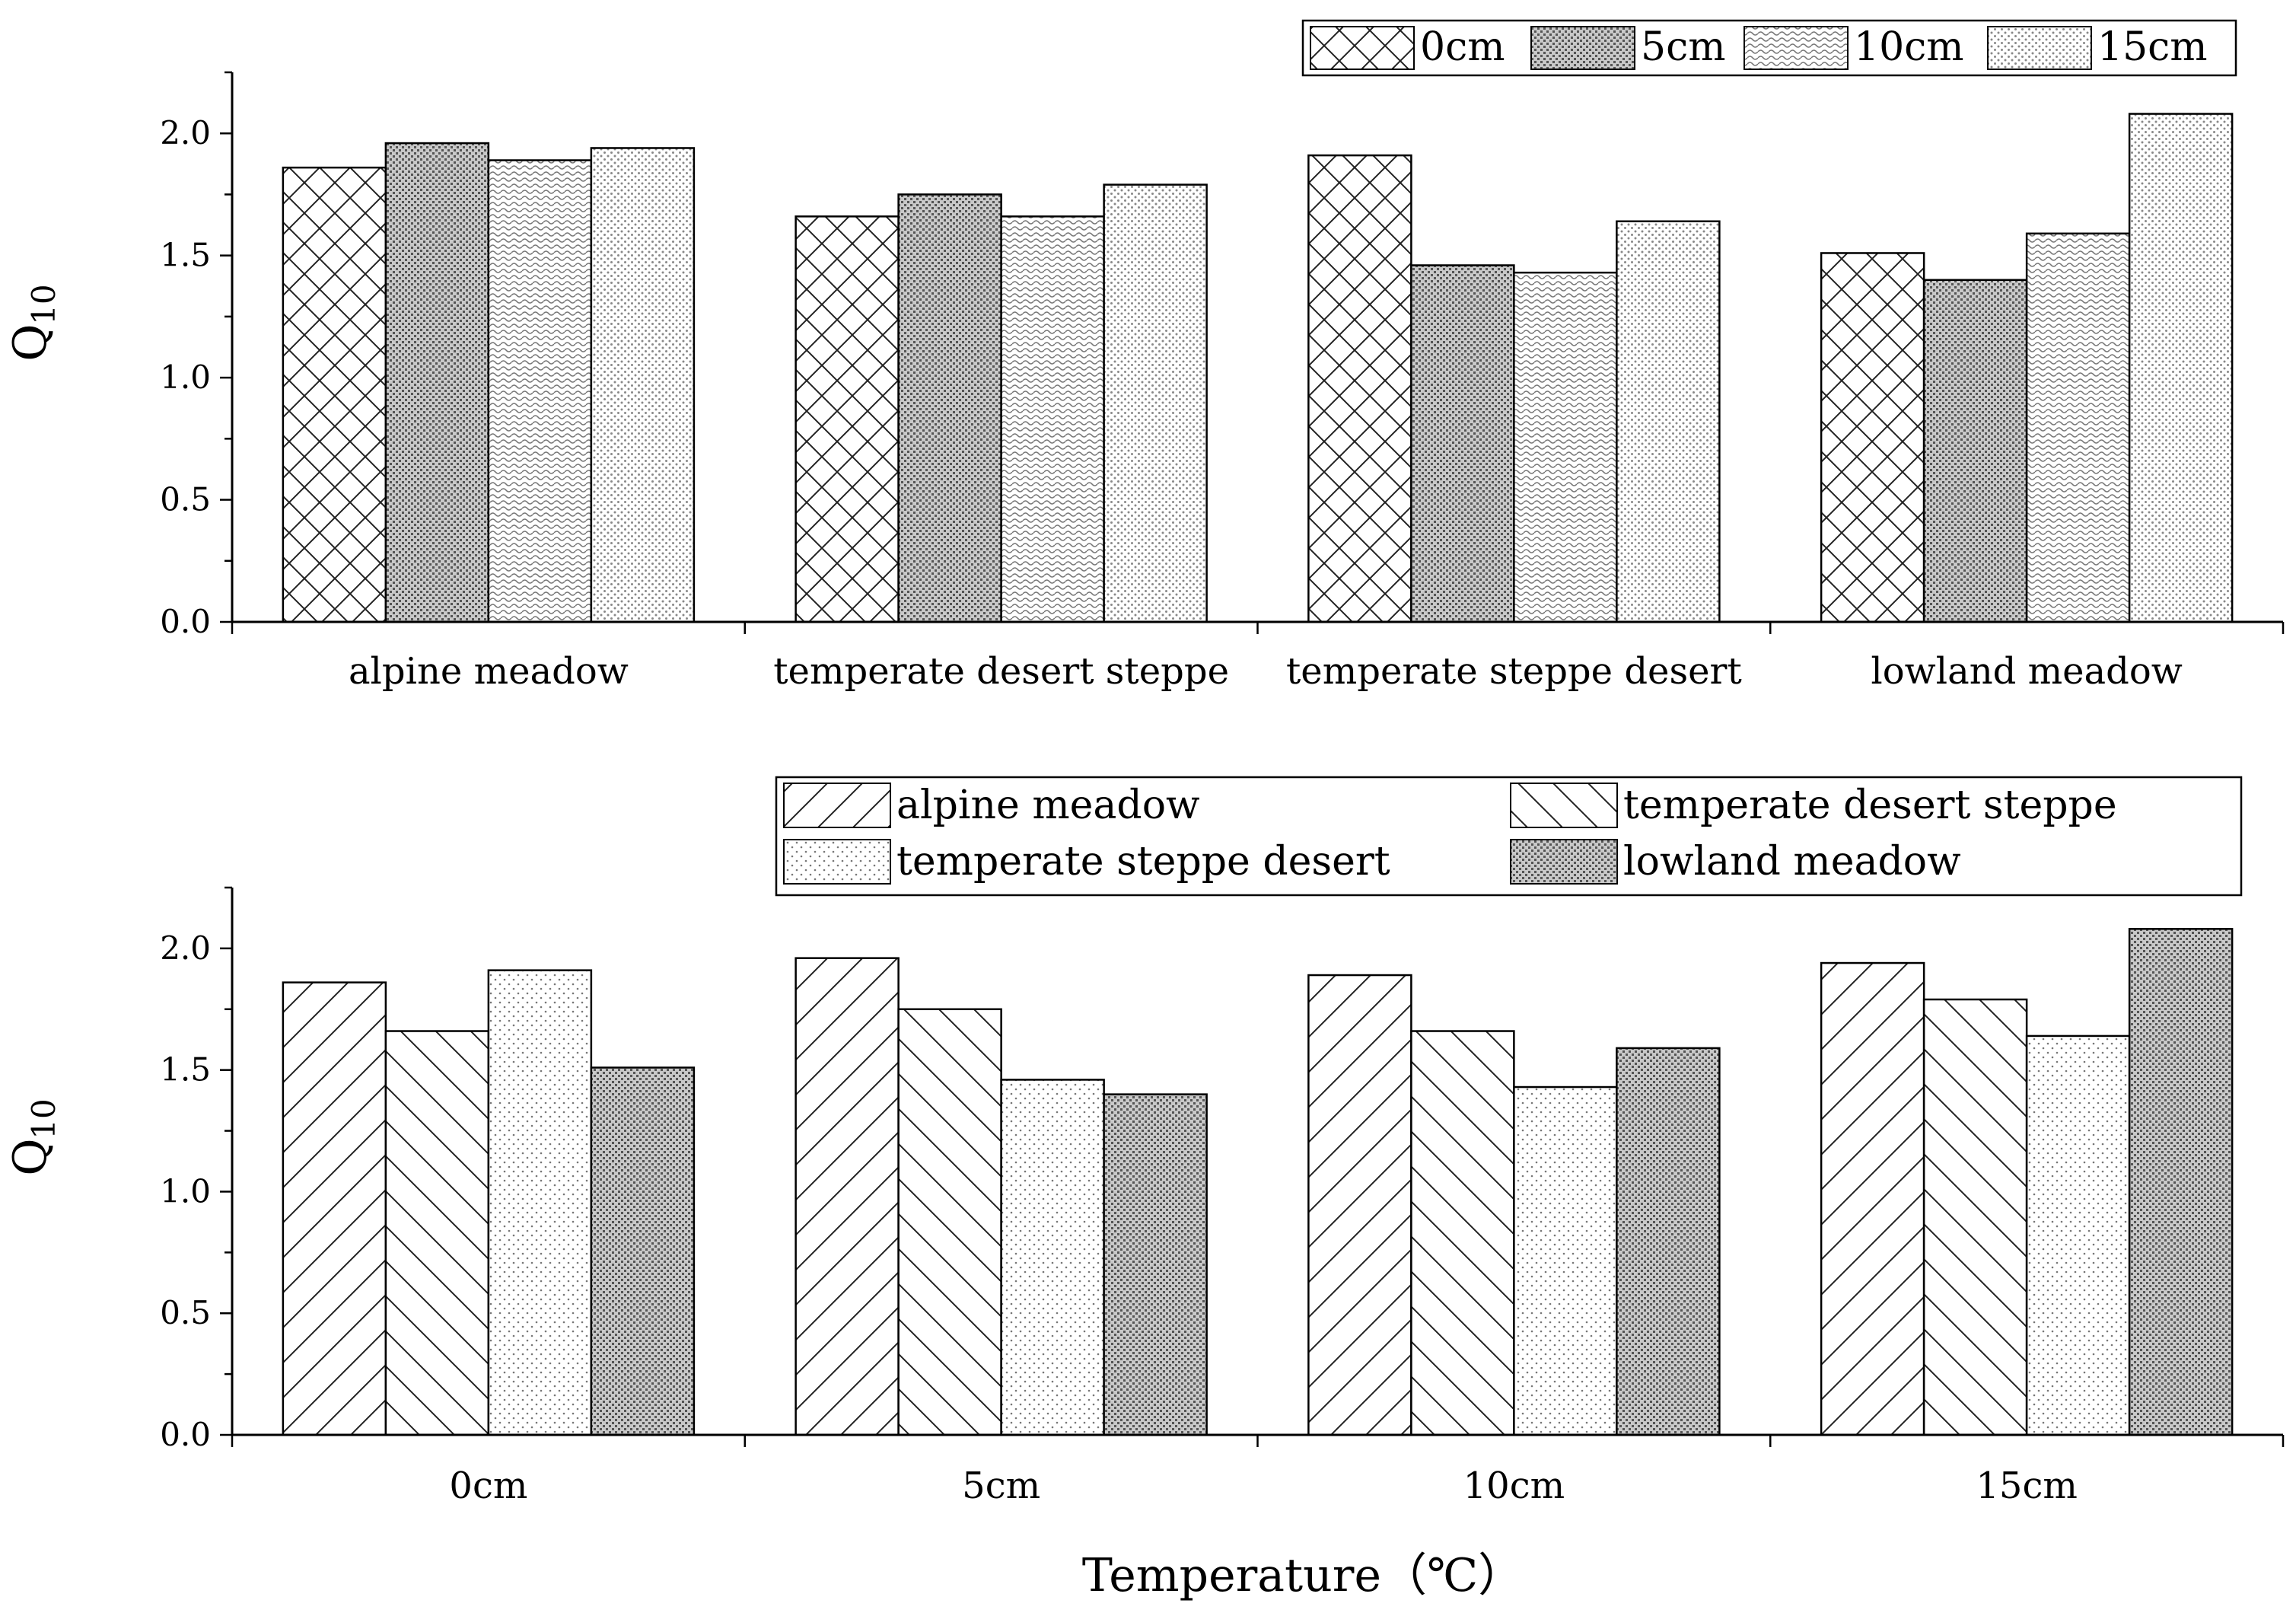 The image size is (2296, 1613). What do you see at coordinates (437, 382) in the screenshot?
I see `bar-5cm-alpine-meadow` at bounding box center [437, 382].